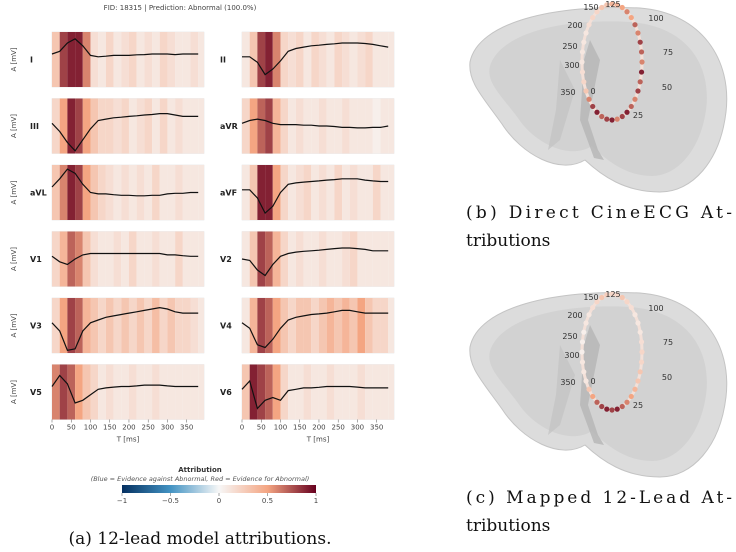 The width and height of the screenshot is (736, 552). I want to click on x-tick-label: 350, so click(186, 428).